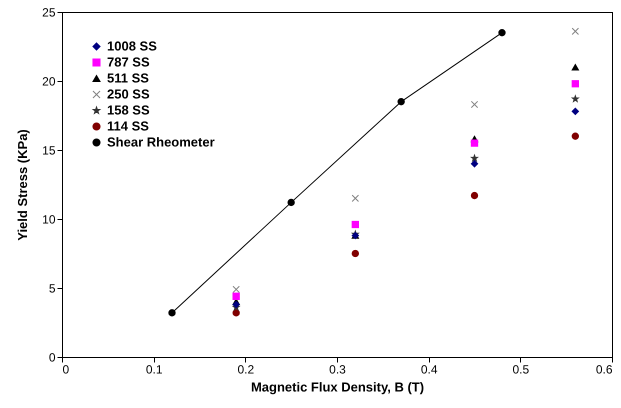  I want to click on x-tick-label: 0.2, so click(245, 369).